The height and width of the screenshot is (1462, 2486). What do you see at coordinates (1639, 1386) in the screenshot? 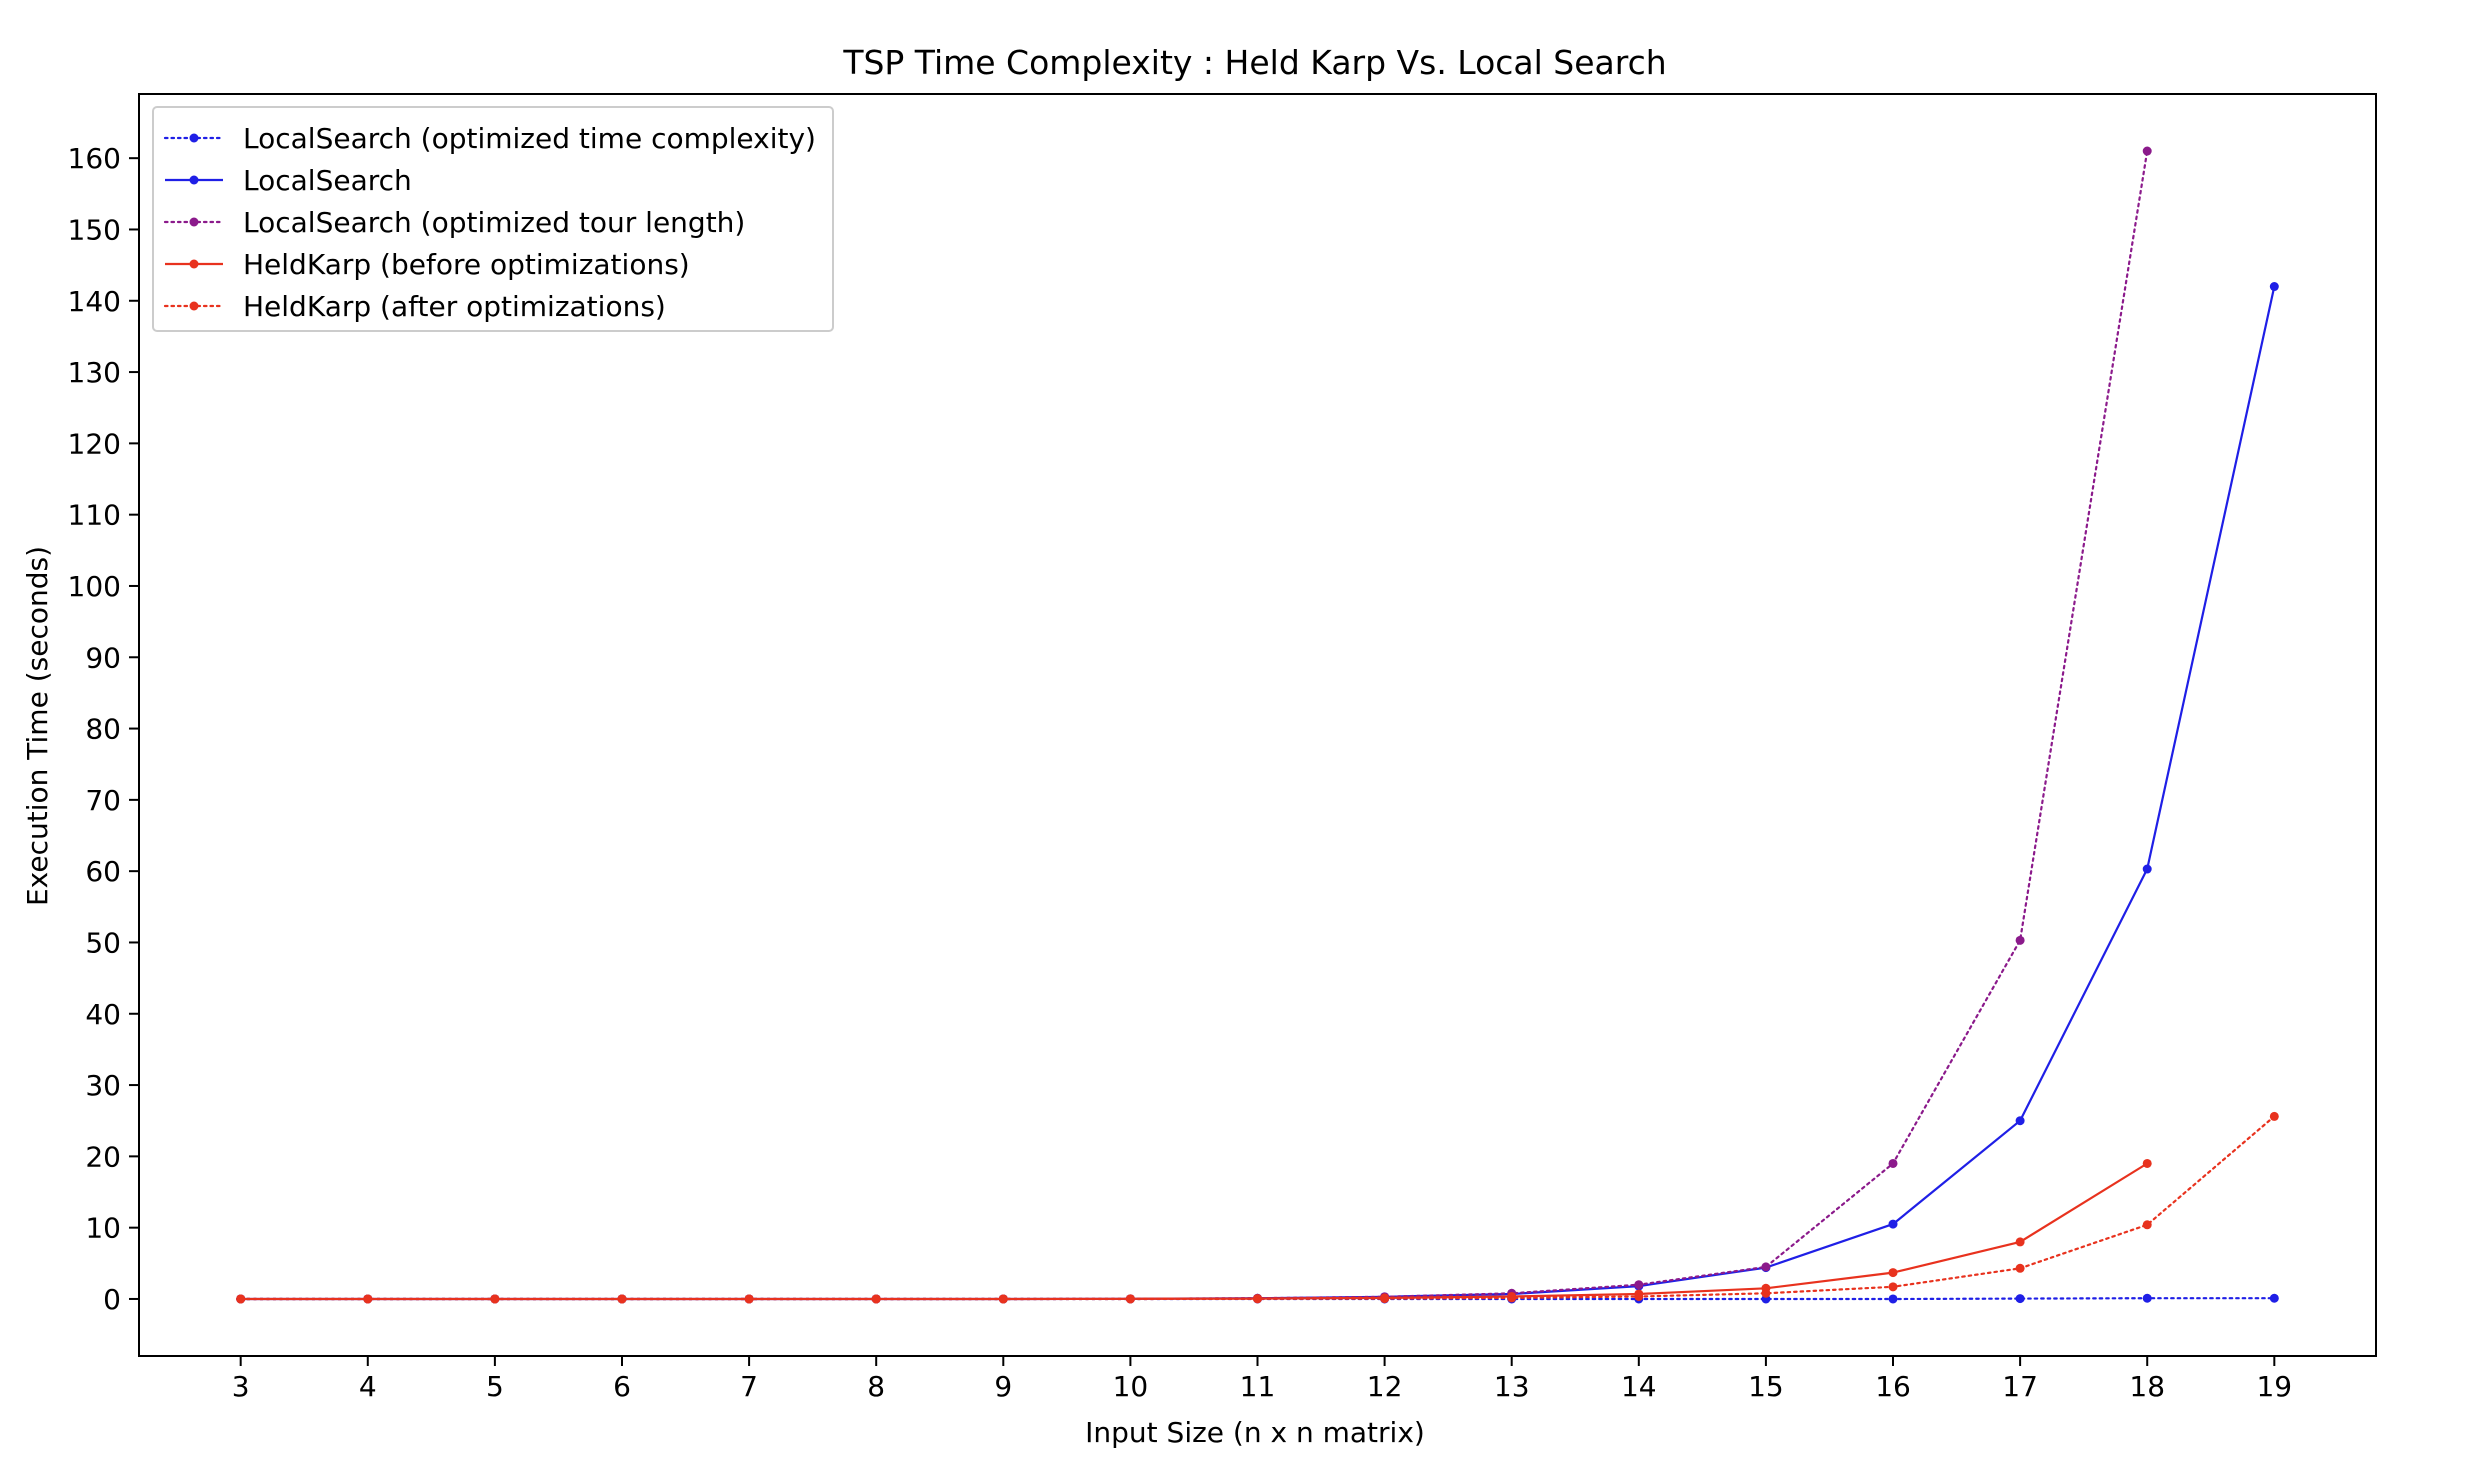
I see `x-tick-label: 14` at bounding box center [1639, 1386].